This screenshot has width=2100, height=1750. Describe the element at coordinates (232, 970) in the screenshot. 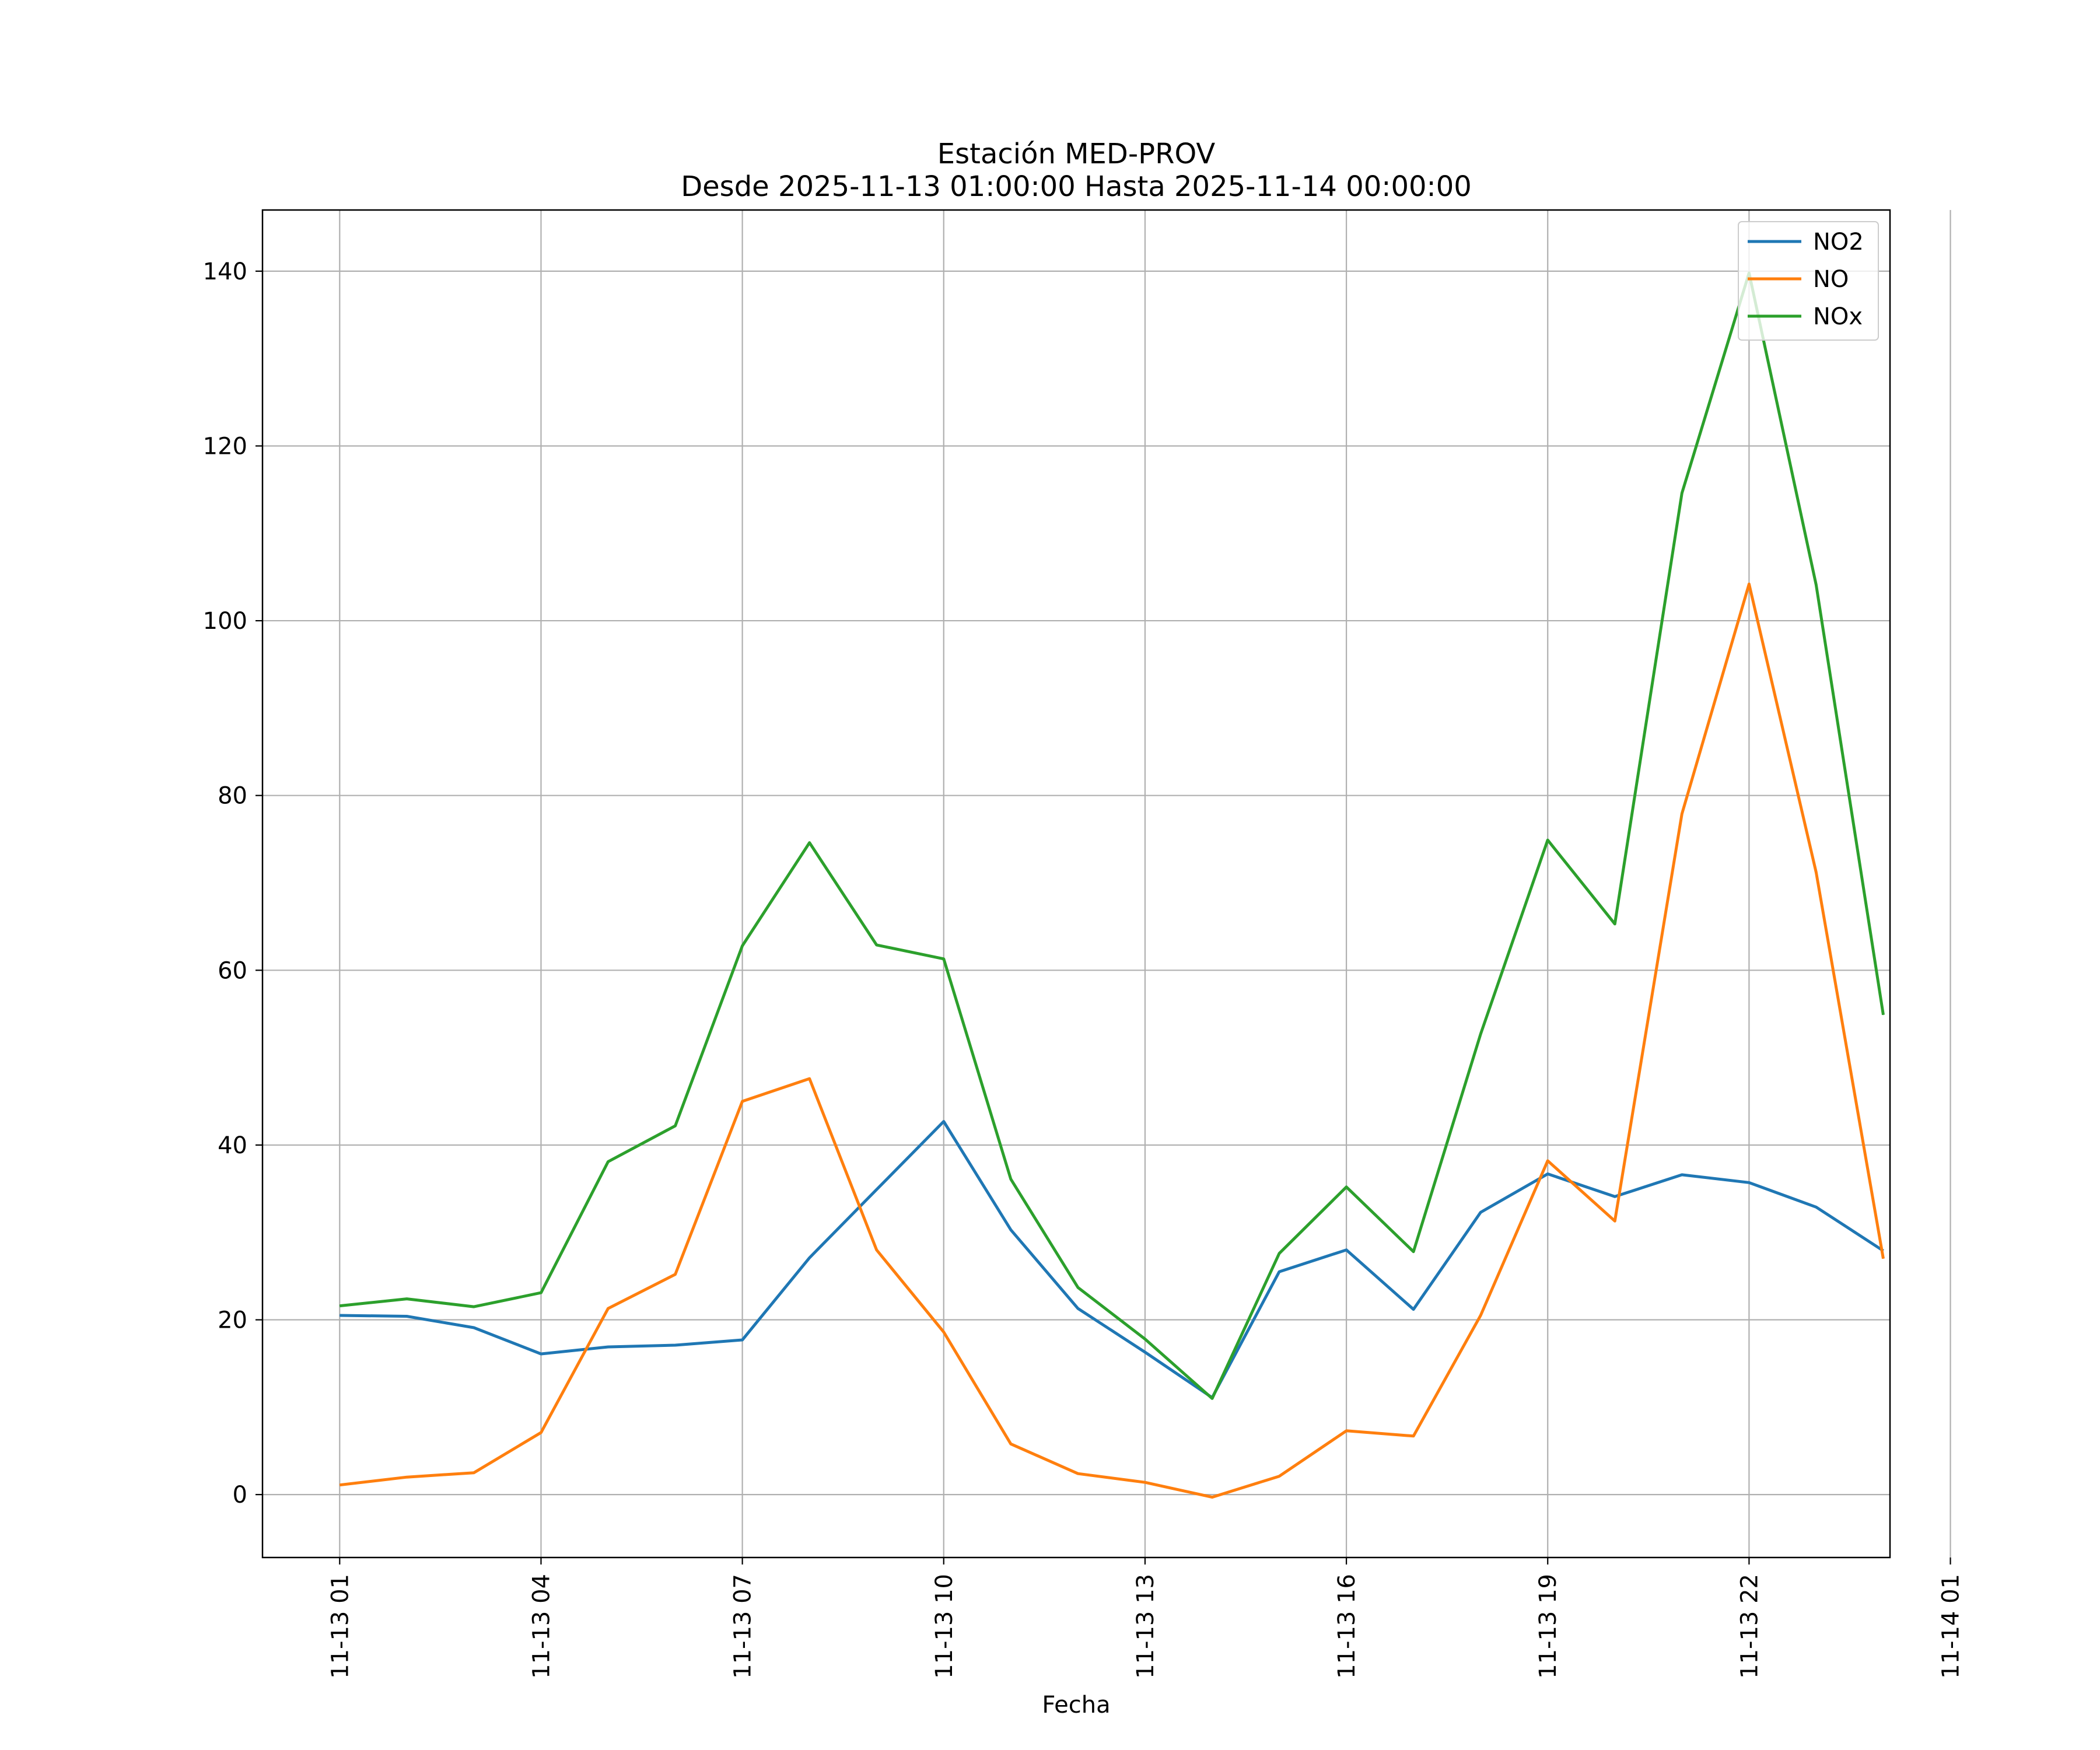

I see `y-tick-label: 60` at that location.